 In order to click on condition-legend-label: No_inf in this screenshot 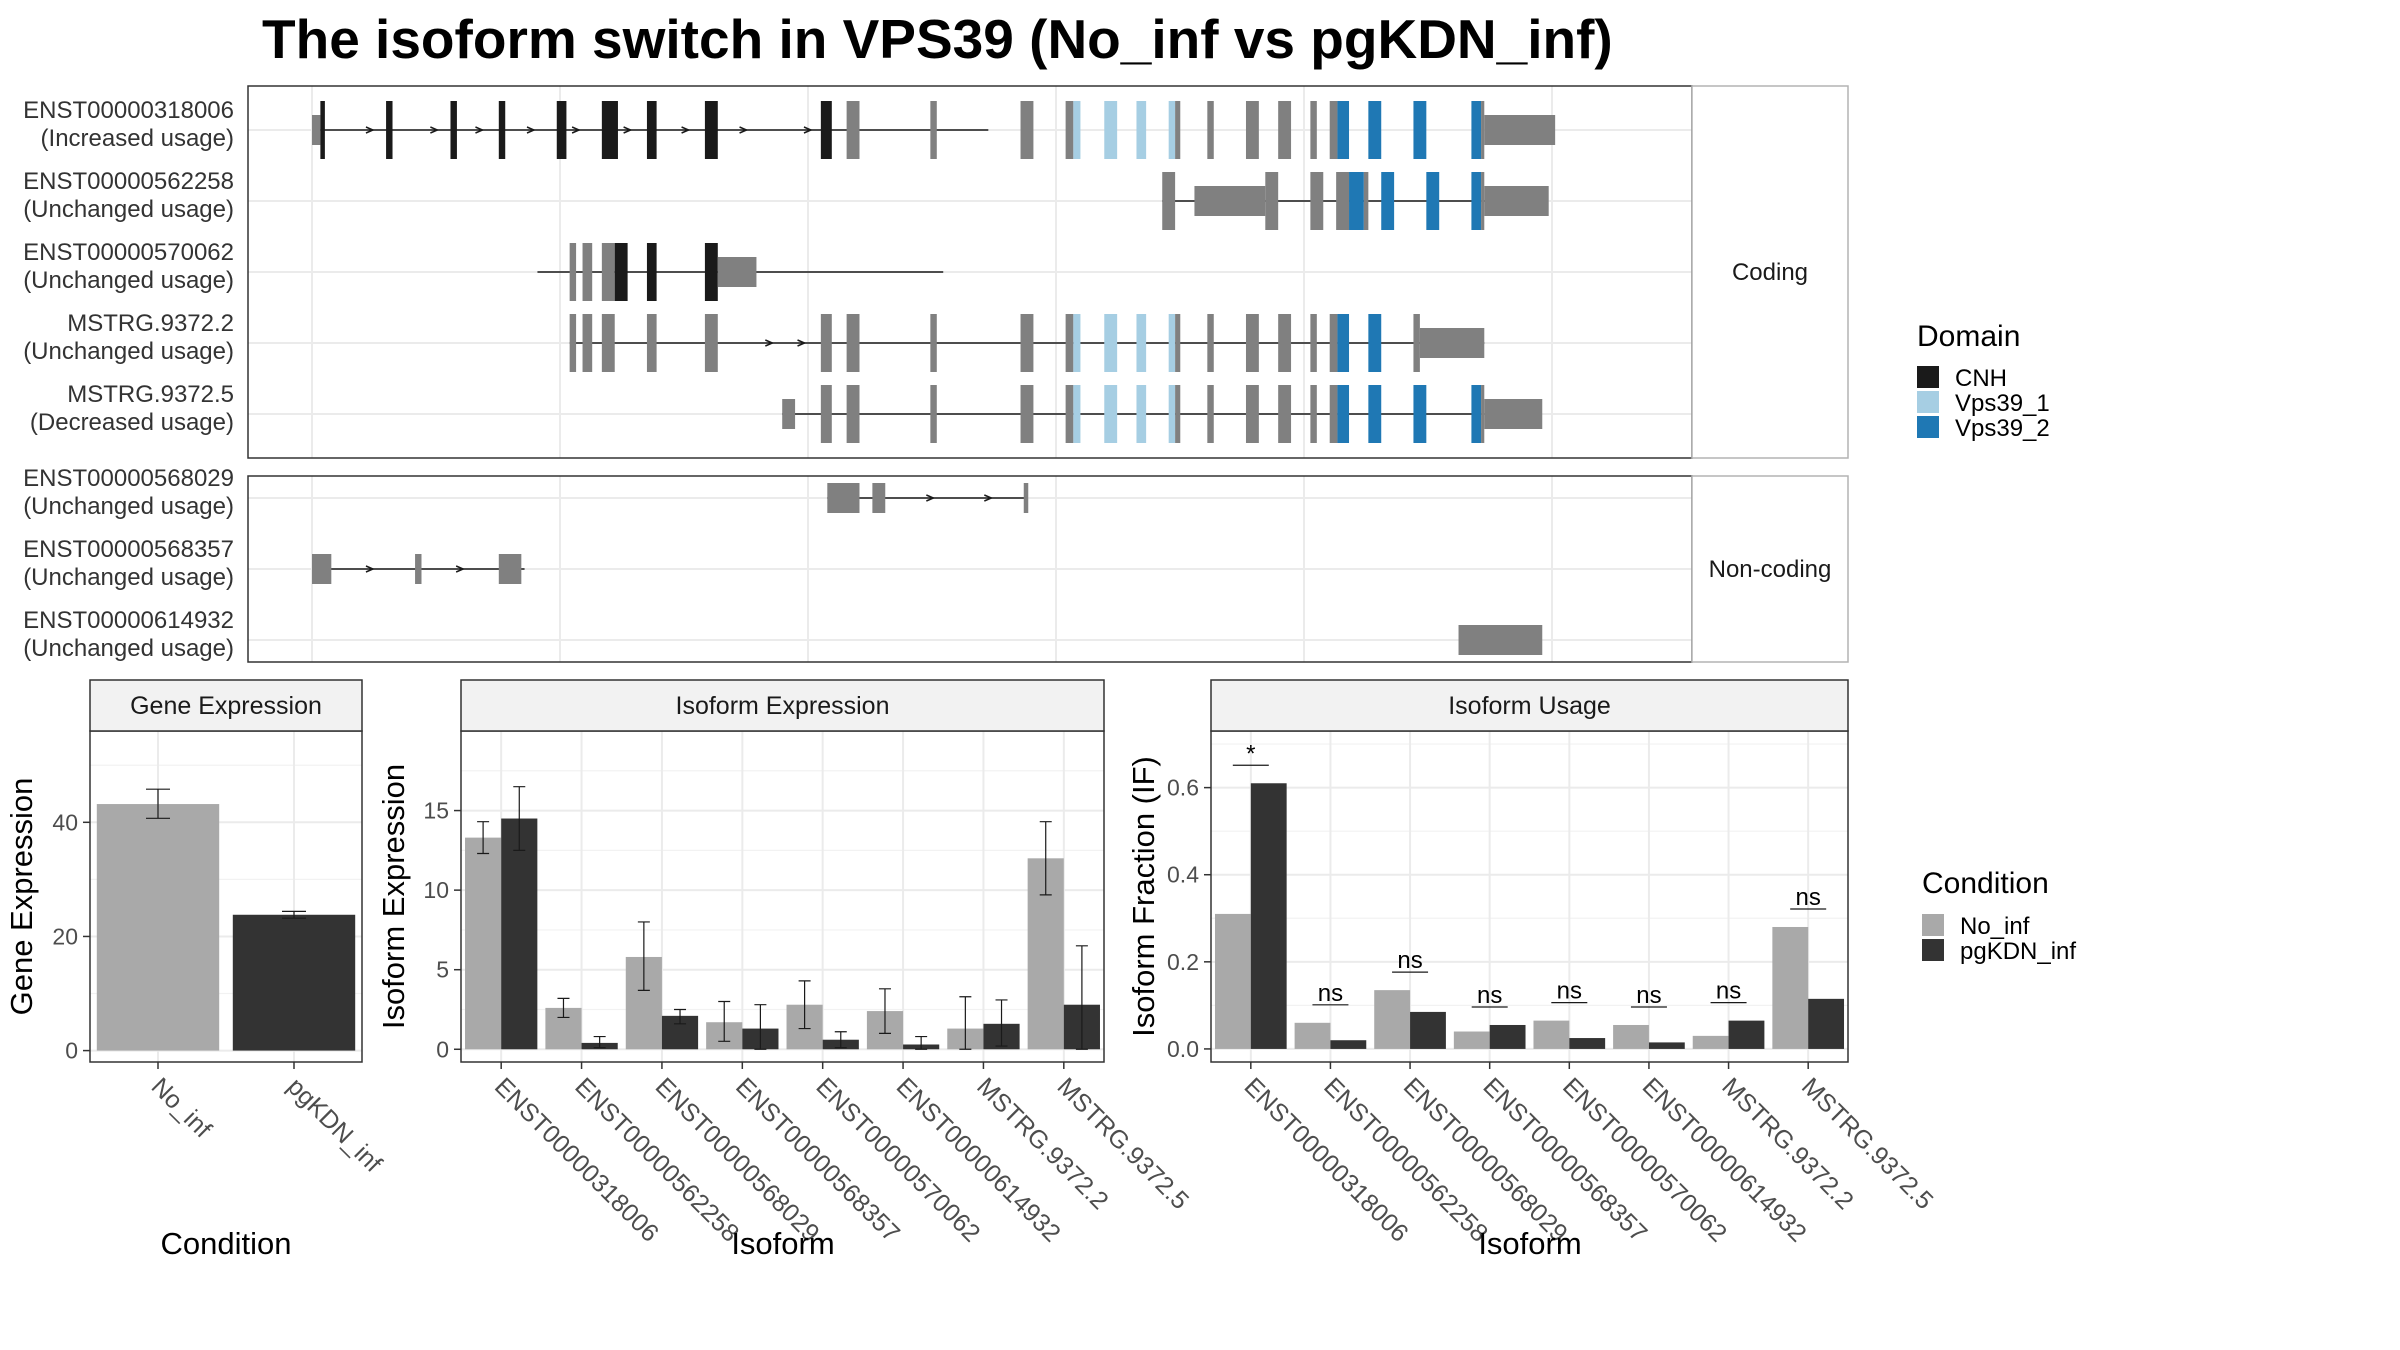, I will do `click(1995, 926)`.